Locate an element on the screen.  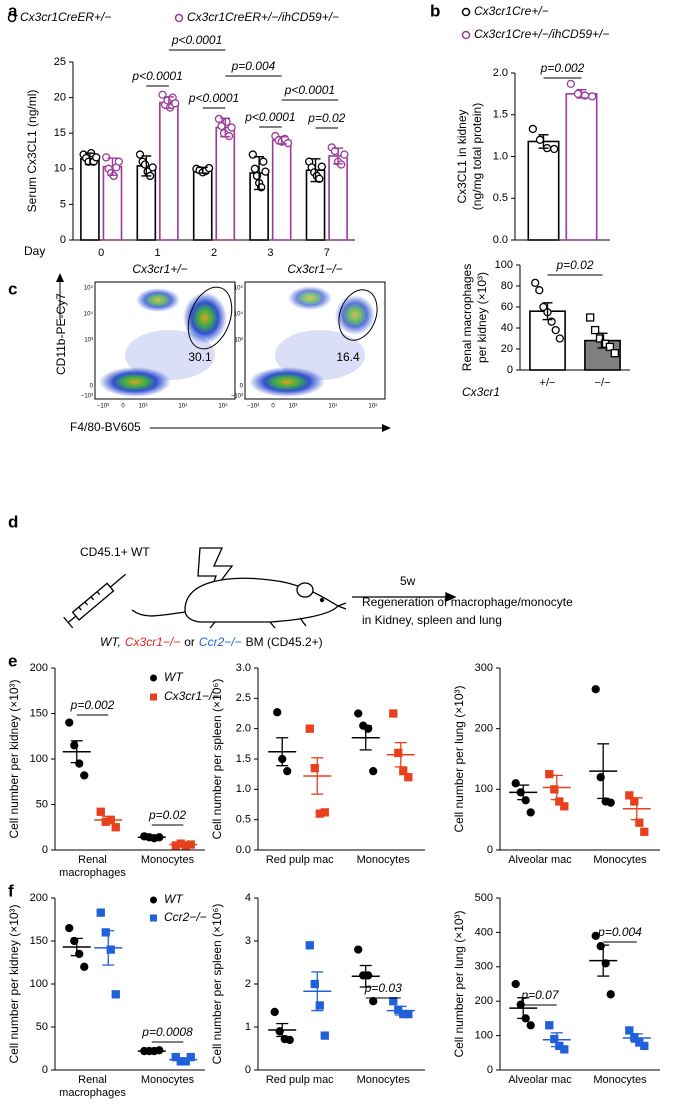
gate-percent: 16.4 is located at coordinates (348, 357).